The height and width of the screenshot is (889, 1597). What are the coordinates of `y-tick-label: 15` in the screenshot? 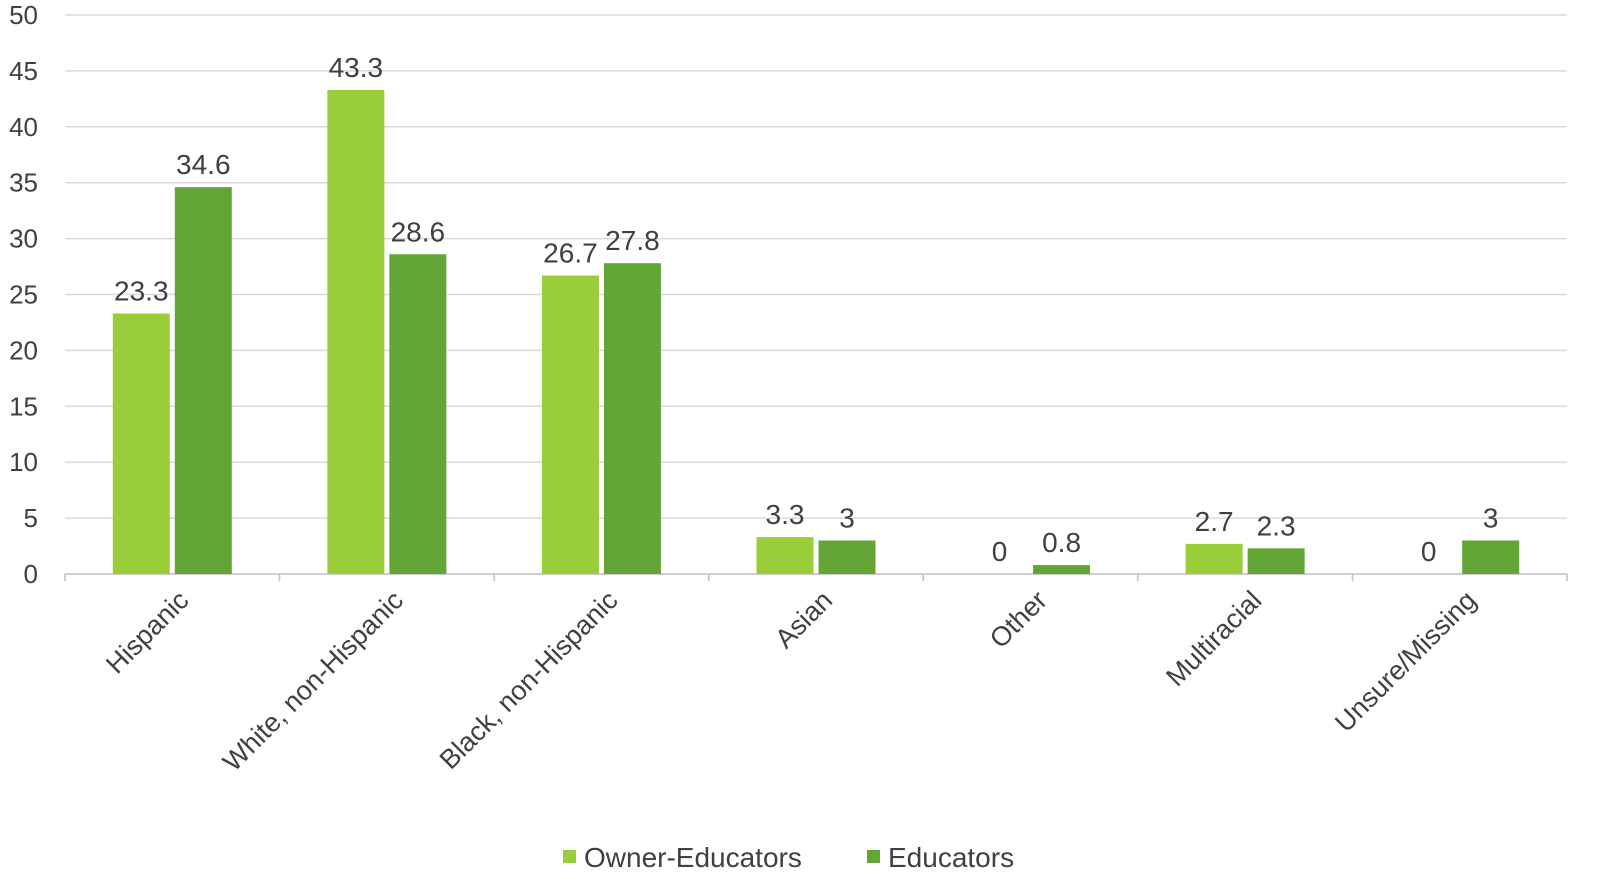 It's located at (23, 406).